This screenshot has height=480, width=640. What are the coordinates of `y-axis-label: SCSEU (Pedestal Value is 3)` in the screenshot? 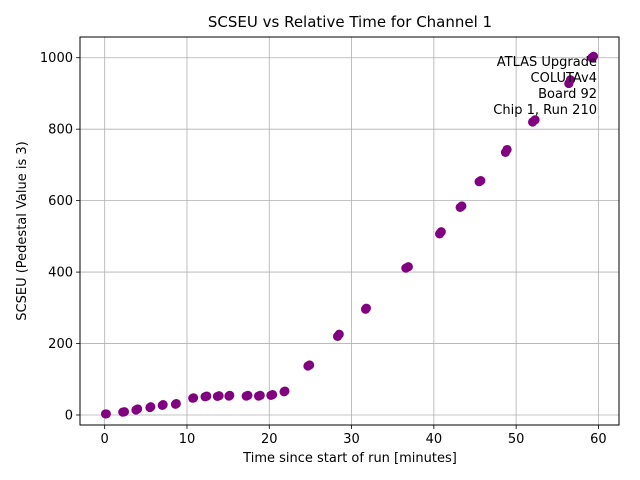 It's located at (22, 230).